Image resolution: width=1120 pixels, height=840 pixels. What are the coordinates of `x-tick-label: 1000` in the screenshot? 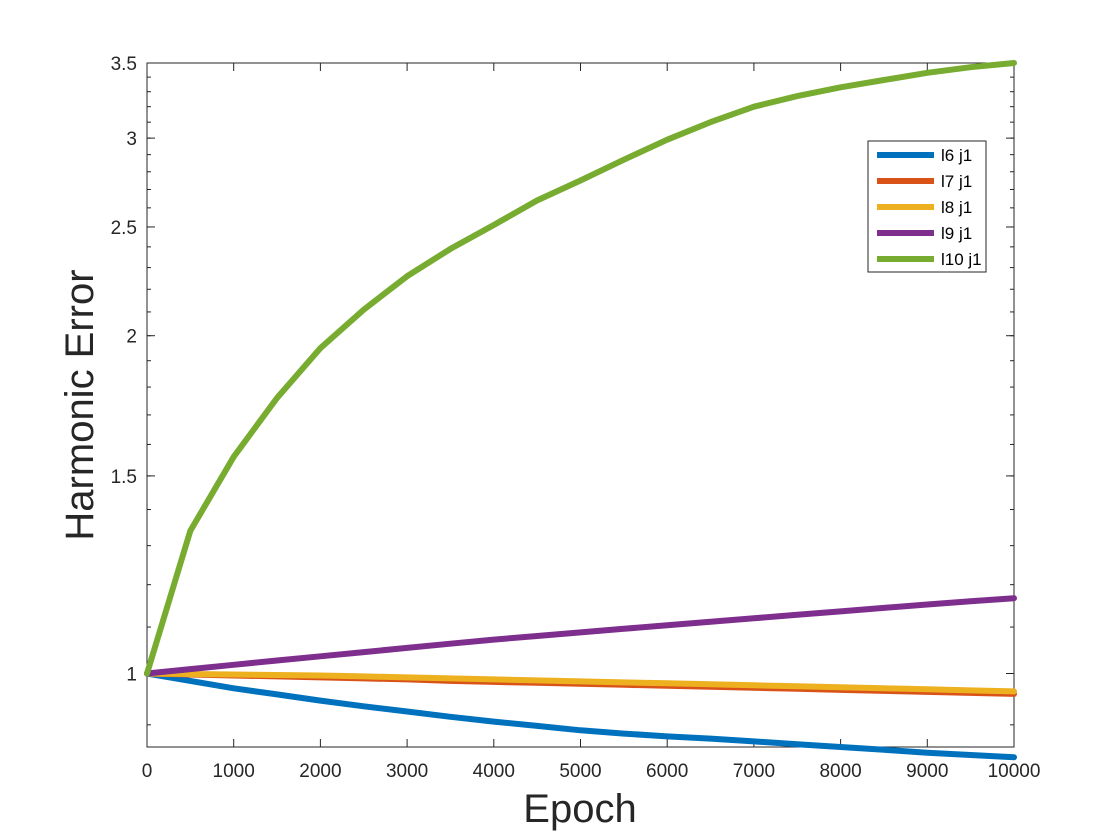 It's located at (234, 771).